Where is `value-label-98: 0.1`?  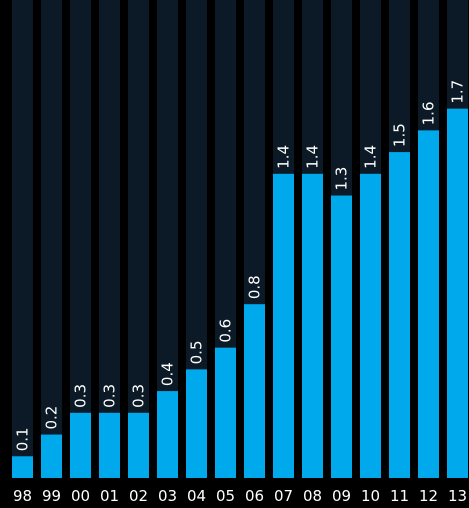
value-label-98: 0.1 is located at coordinates (23, 439).